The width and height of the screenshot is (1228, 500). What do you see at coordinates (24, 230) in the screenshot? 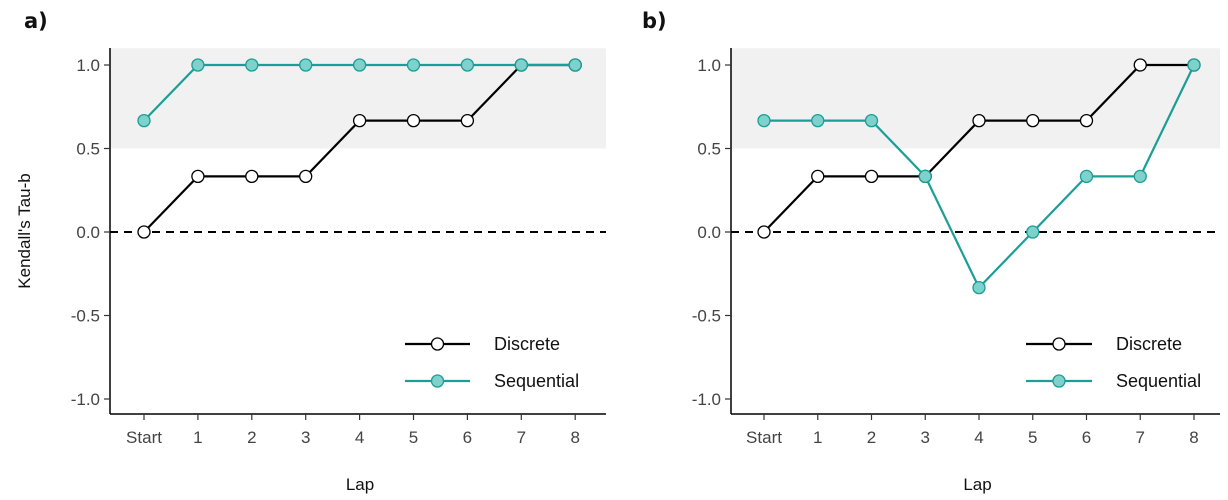
I see `y-axis-title: Kendall's Tau-b` at bounding box center [24, 230].